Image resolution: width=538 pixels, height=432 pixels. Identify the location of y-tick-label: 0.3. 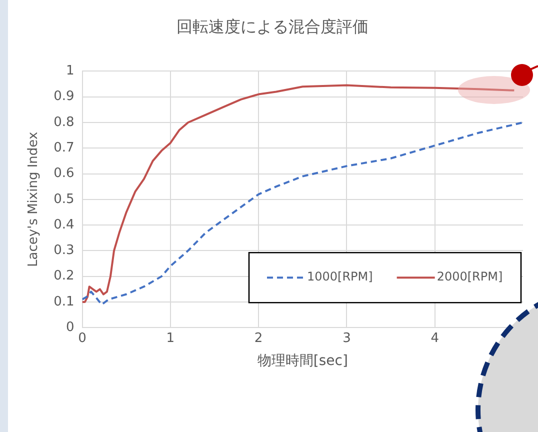
(64, 250).